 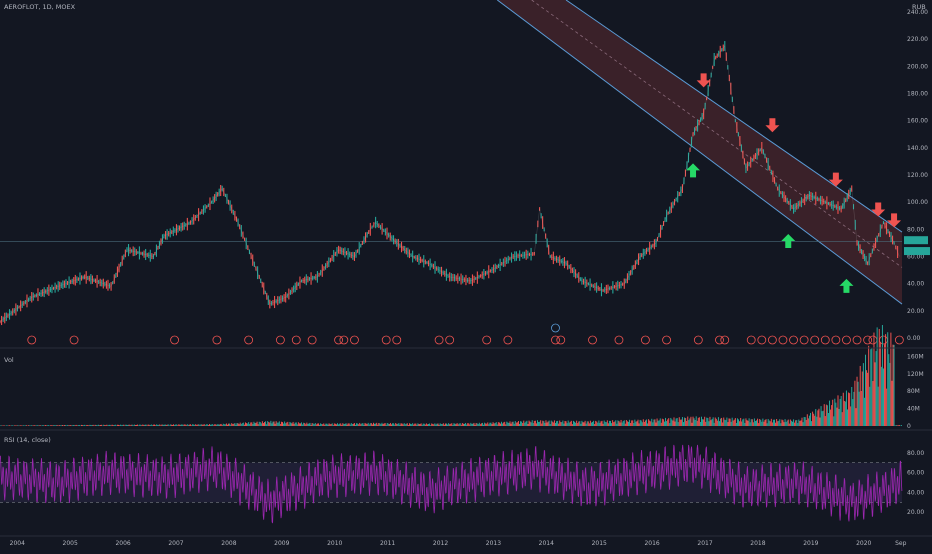 What do you see at coordinates (909, 426) in the screenshot?
I see `volume-tick-label: 0` at bounding box center [909, 426].